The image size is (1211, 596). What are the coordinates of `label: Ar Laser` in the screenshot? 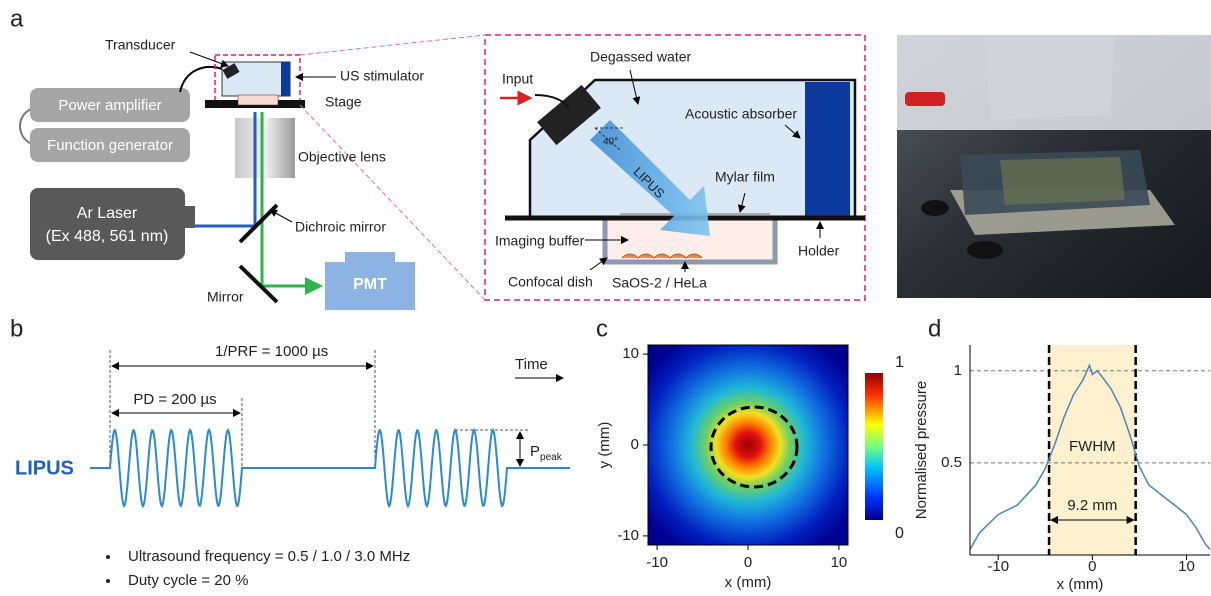 It's located at (107, 213).